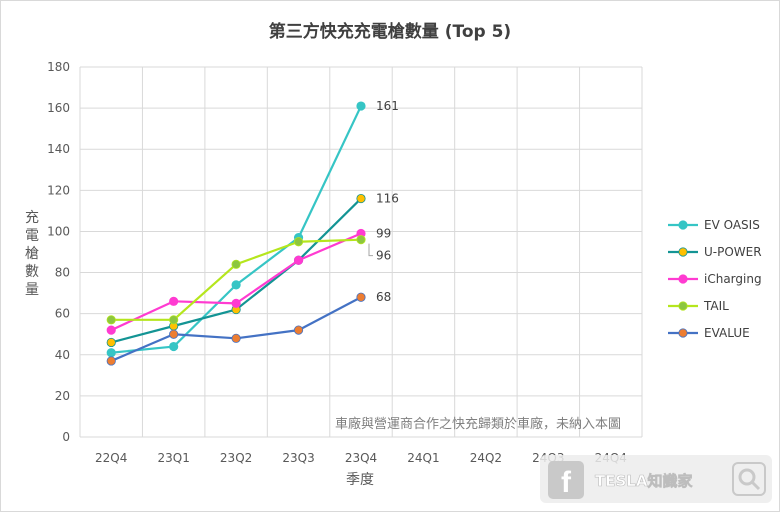  Describe the element at coordinates (716, 306) in the screenshot. I see `legend-label: TAIL` at that location.